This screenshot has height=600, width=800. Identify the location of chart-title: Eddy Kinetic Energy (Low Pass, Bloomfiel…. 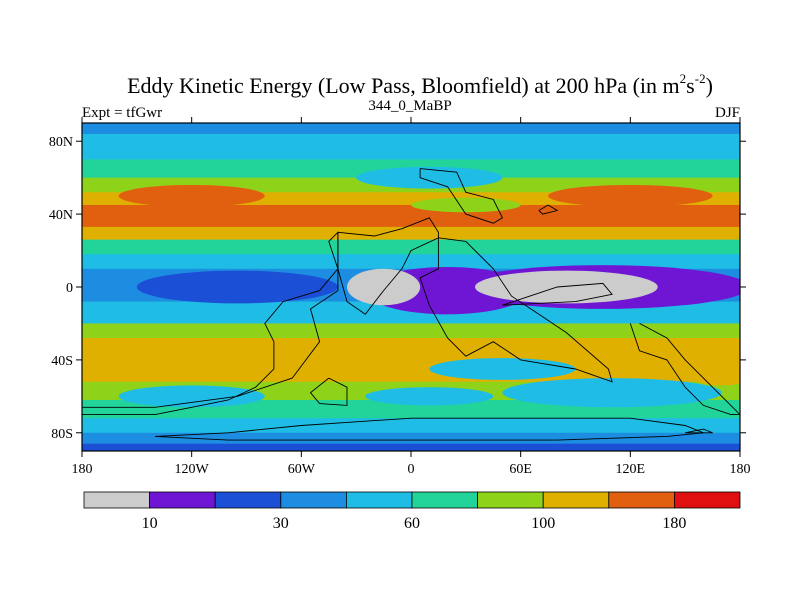
(420, 84).